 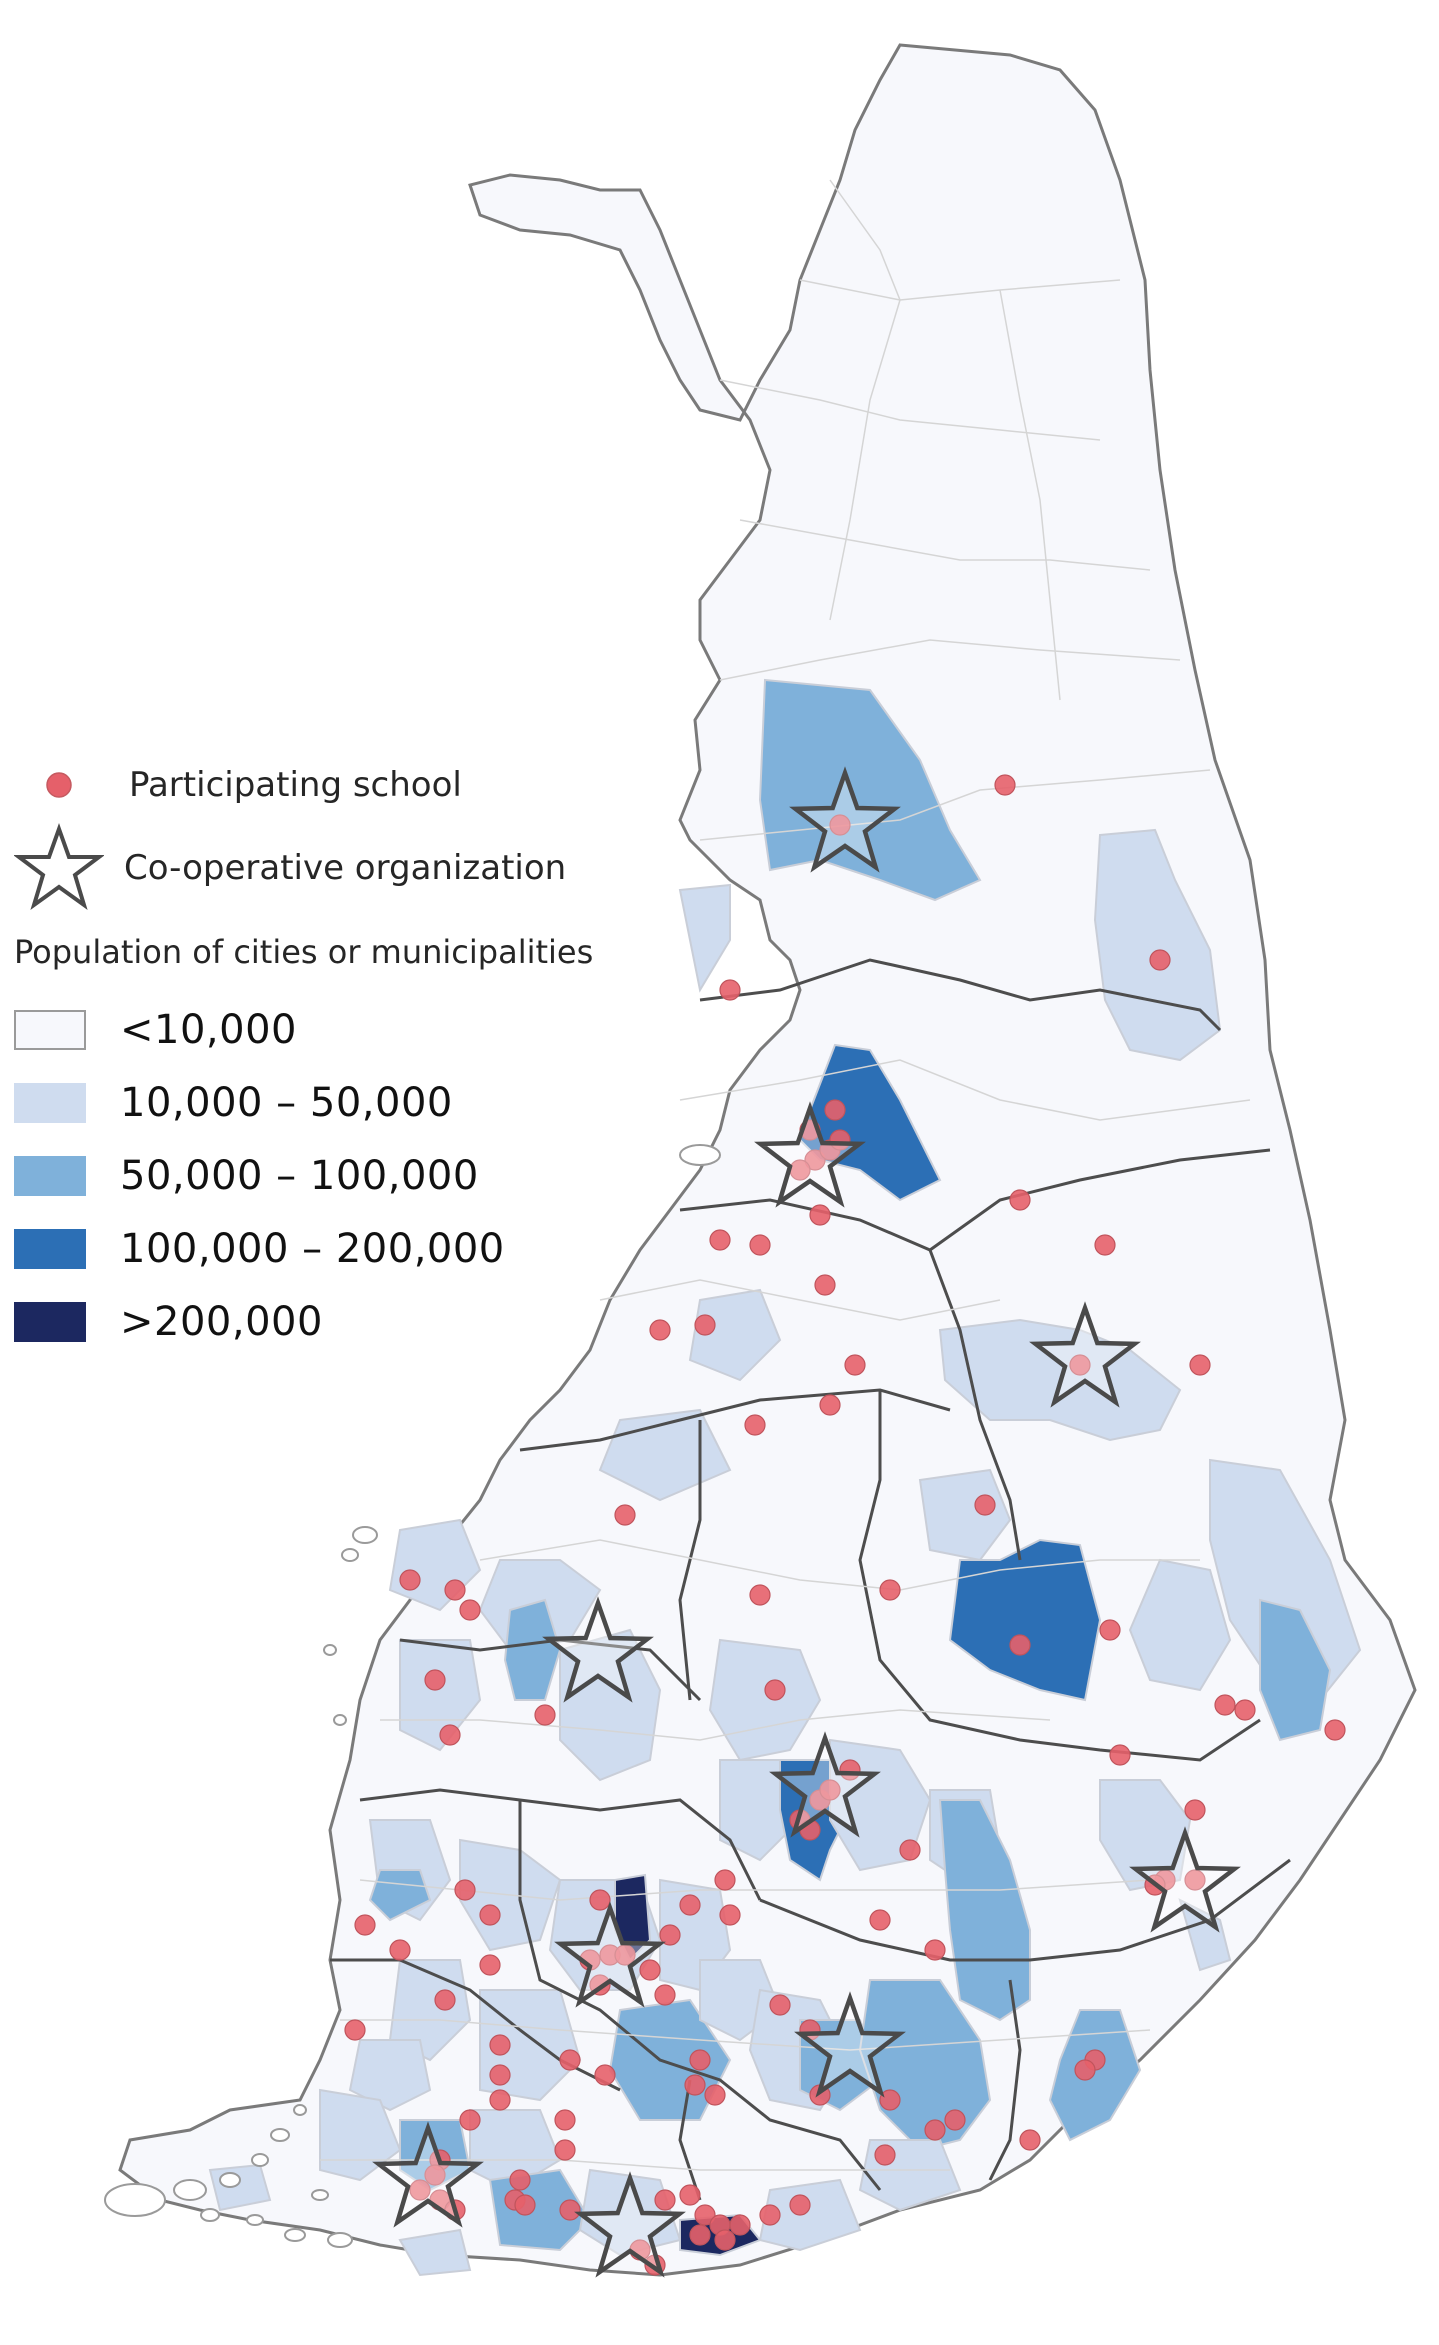 I want to click on legend-class-label: <10,000, so click(x=208, y=1030).